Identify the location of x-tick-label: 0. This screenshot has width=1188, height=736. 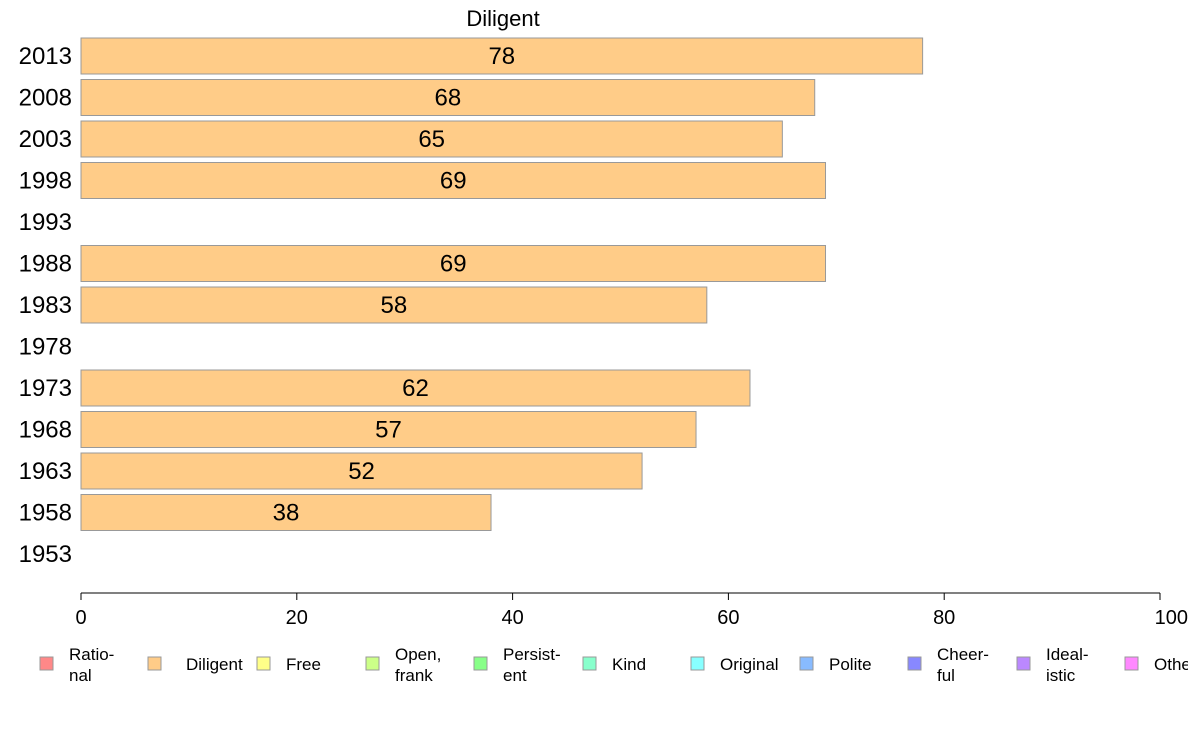
(80, 618).